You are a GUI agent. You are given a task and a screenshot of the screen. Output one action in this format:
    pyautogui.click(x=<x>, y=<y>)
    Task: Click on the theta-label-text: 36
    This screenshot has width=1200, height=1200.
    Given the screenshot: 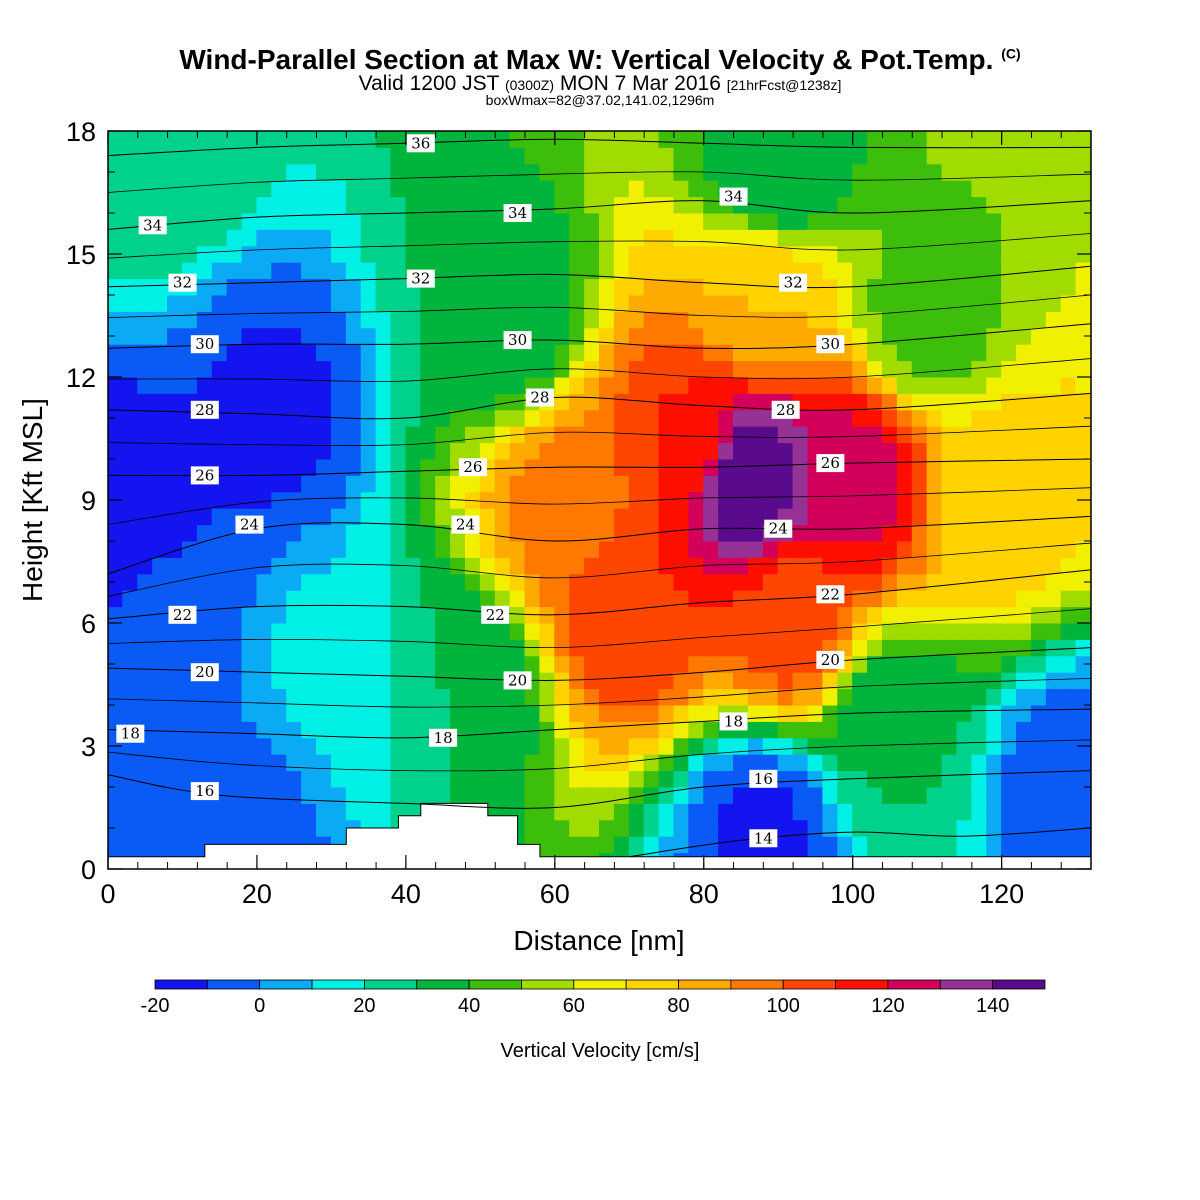 What is the action you would take?
    pyautogui.click(x=420, y=143)
    